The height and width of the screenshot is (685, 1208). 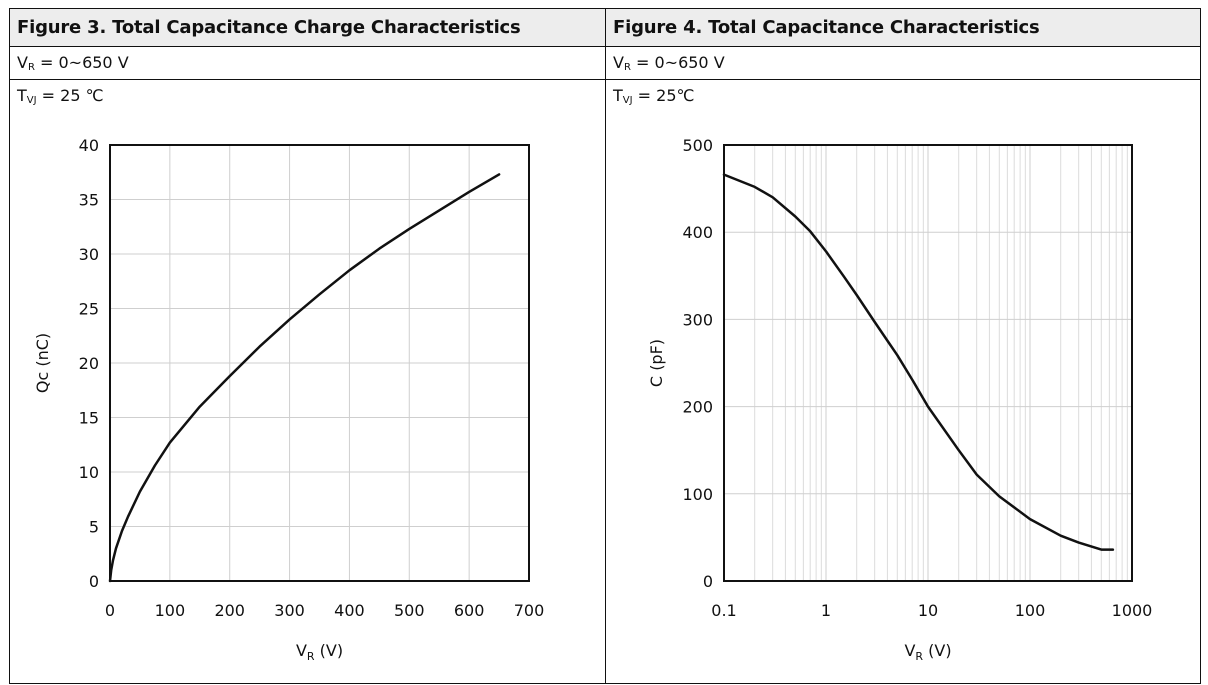 What do you see at coordinates (229, 610) in the screenshot?
I see `x-tick-label: 200` at bounding box center [229, 610].